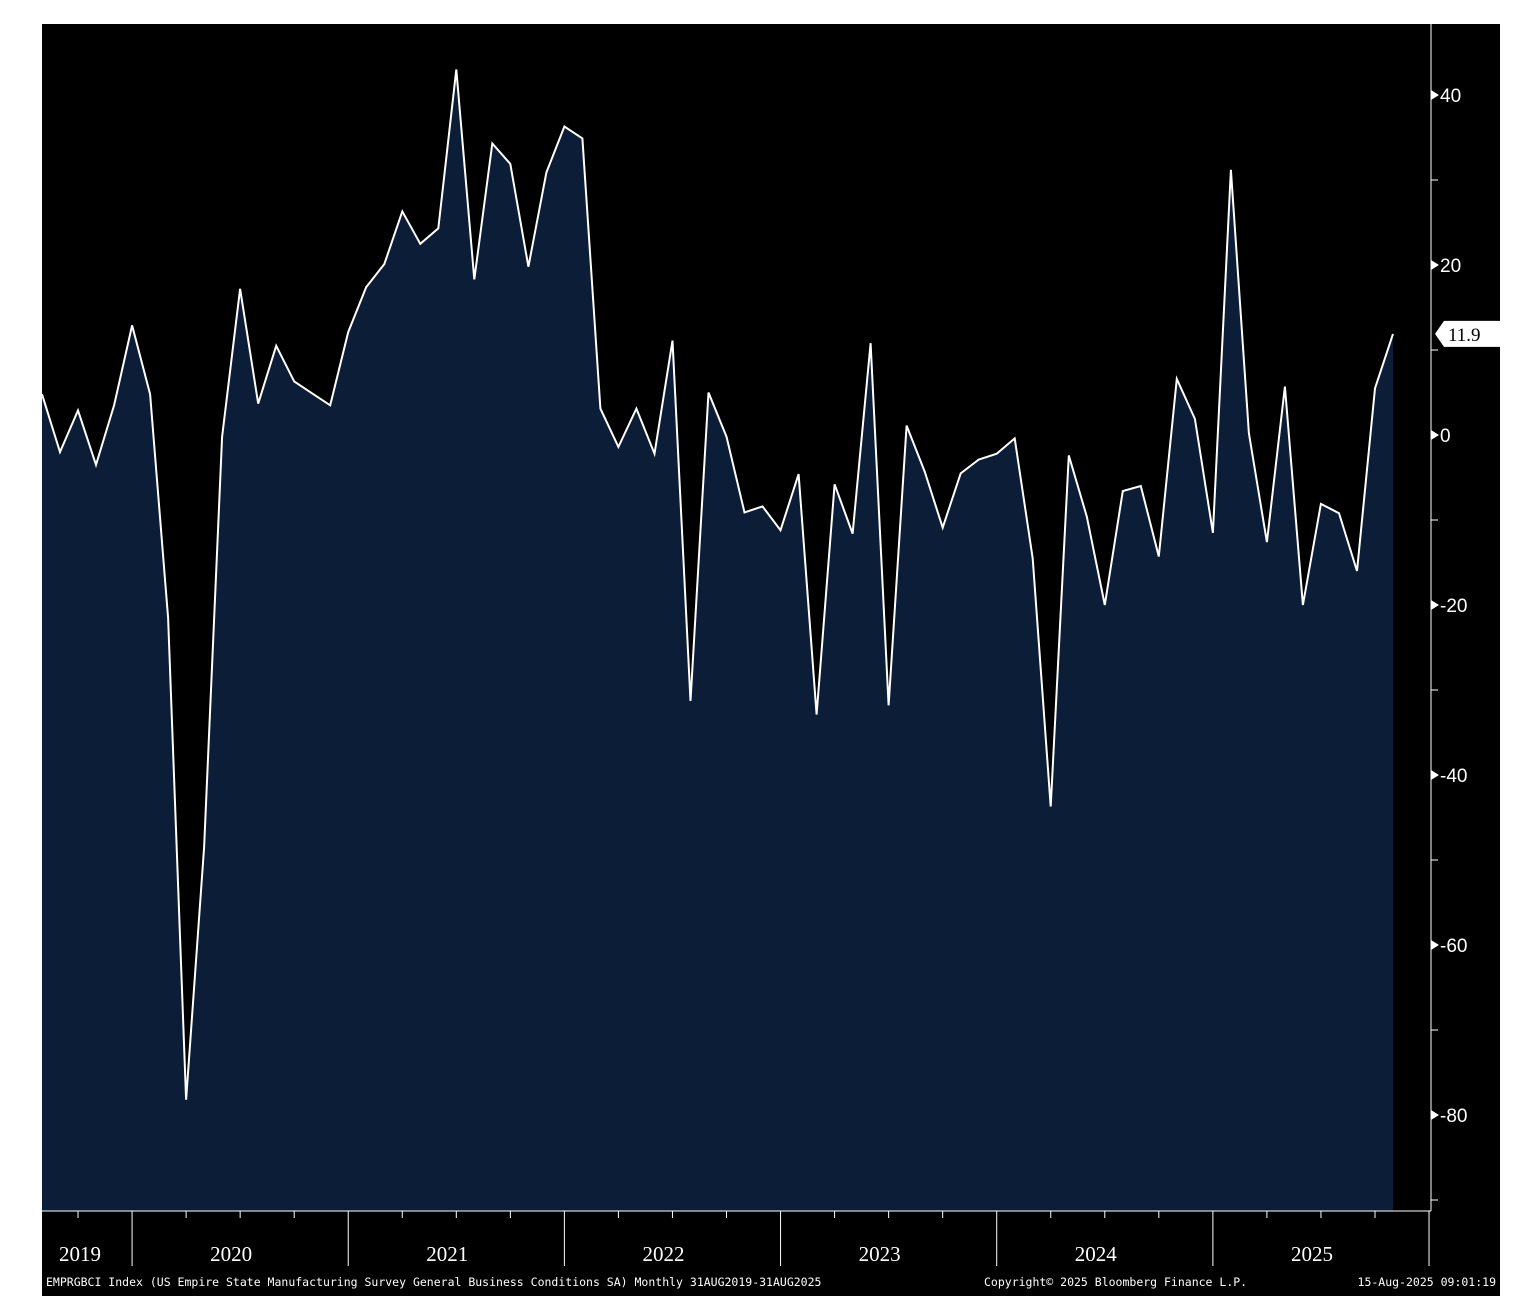 The height and width of the screenshot is (1310, 1532). I want to click on x-year-label: 2022, so click(663, 1254).